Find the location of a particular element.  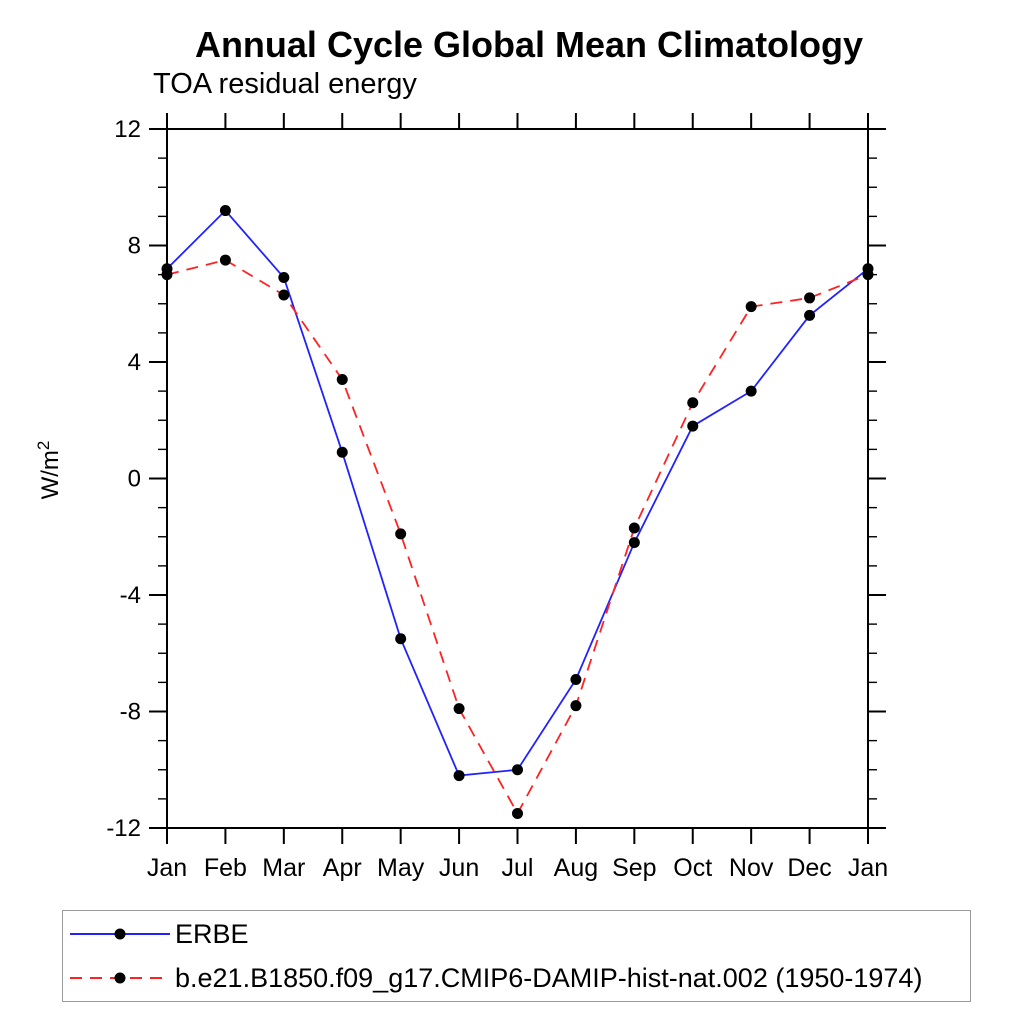

y-tick-label: 8 is located at coordinates (134, 246).